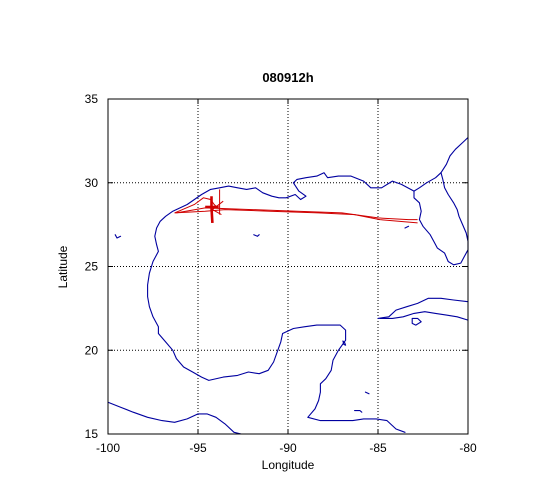 Image resolution: width=540 pixels, height=502 pixels. Describe the element at coordinates (287, 77) in the screenshot. I see `chart-title: 080912h` at that location.